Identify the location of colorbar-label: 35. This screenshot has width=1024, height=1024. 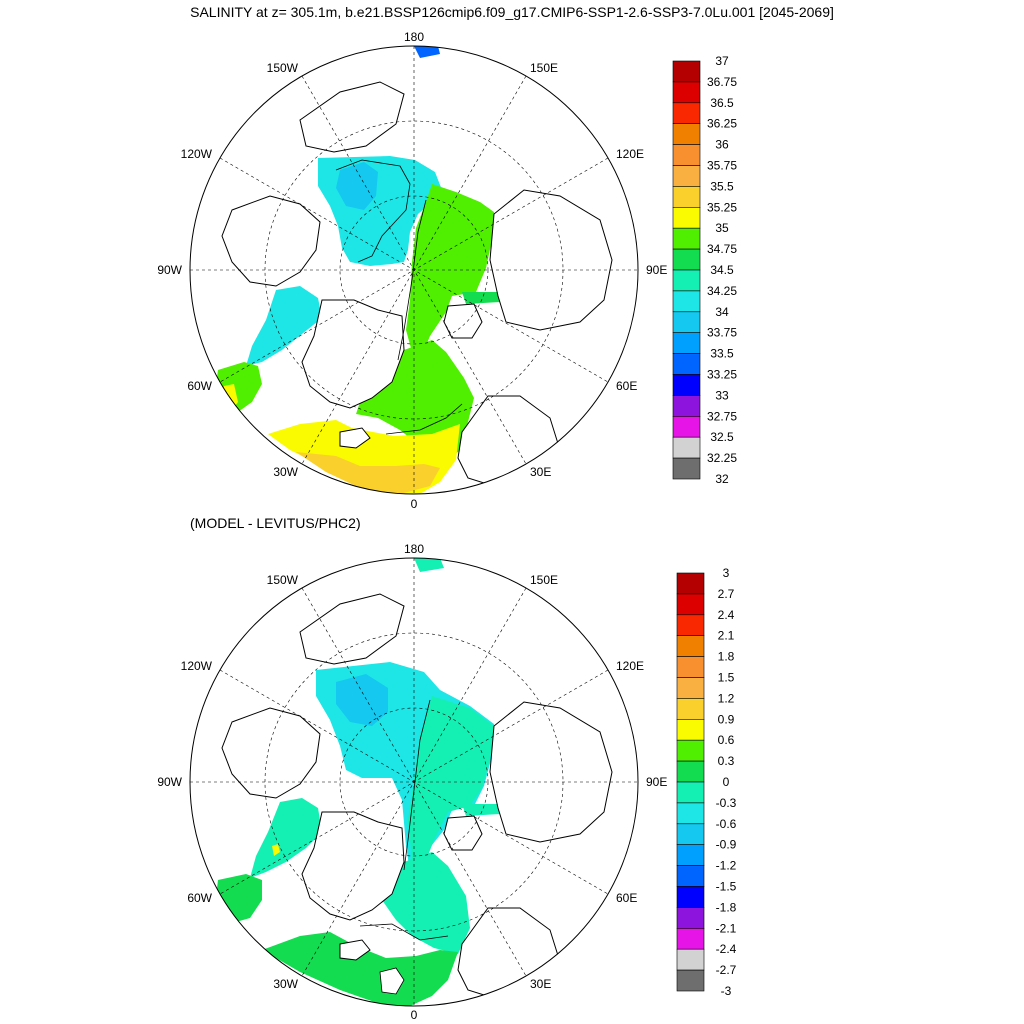
(722, 228).